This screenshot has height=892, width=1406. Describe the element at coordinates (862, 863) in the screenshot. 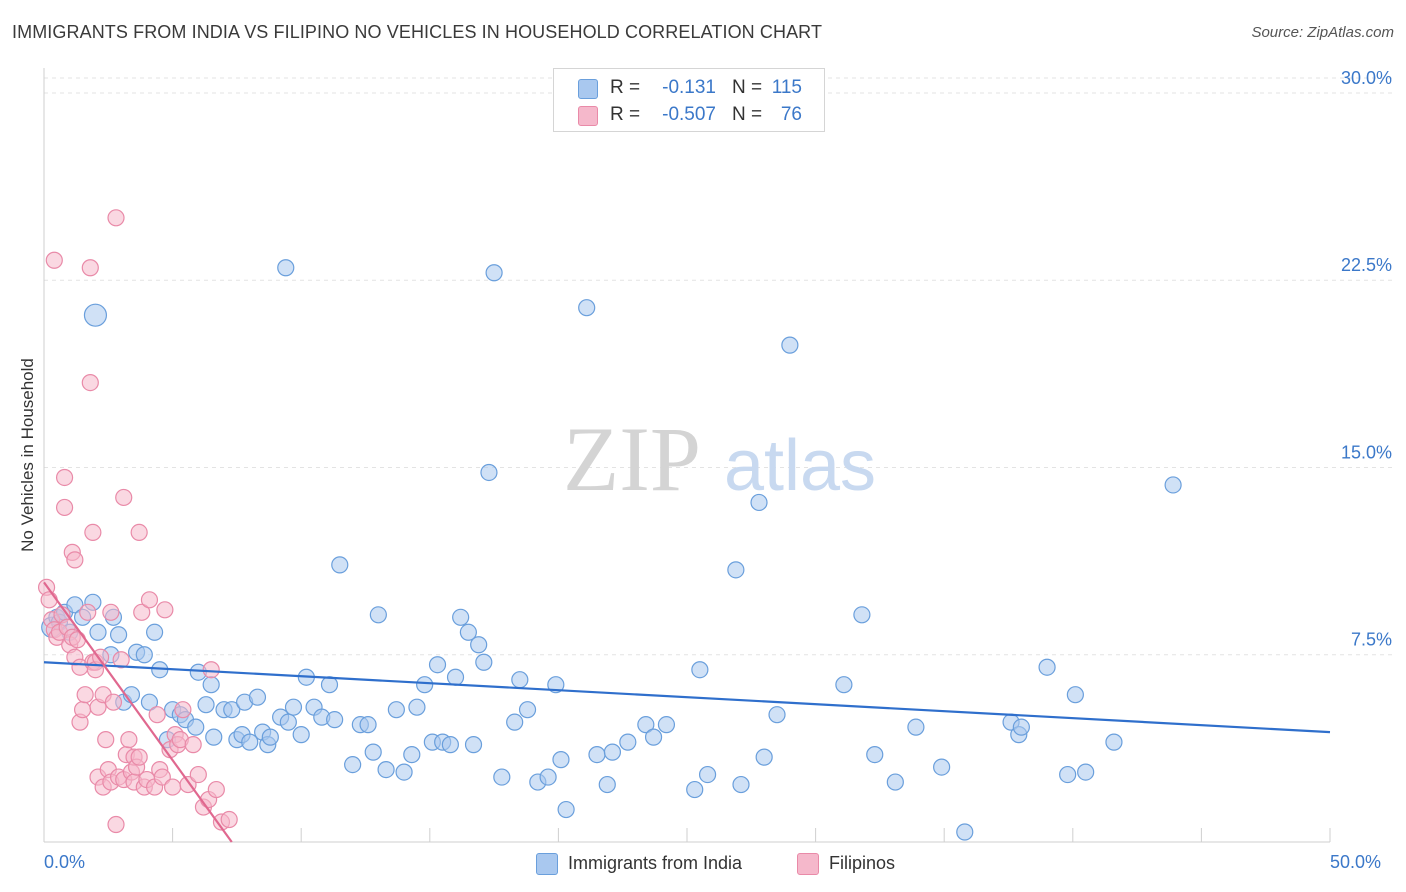

I see `bottom-legend-label-filipino: Filipinos` at that location.